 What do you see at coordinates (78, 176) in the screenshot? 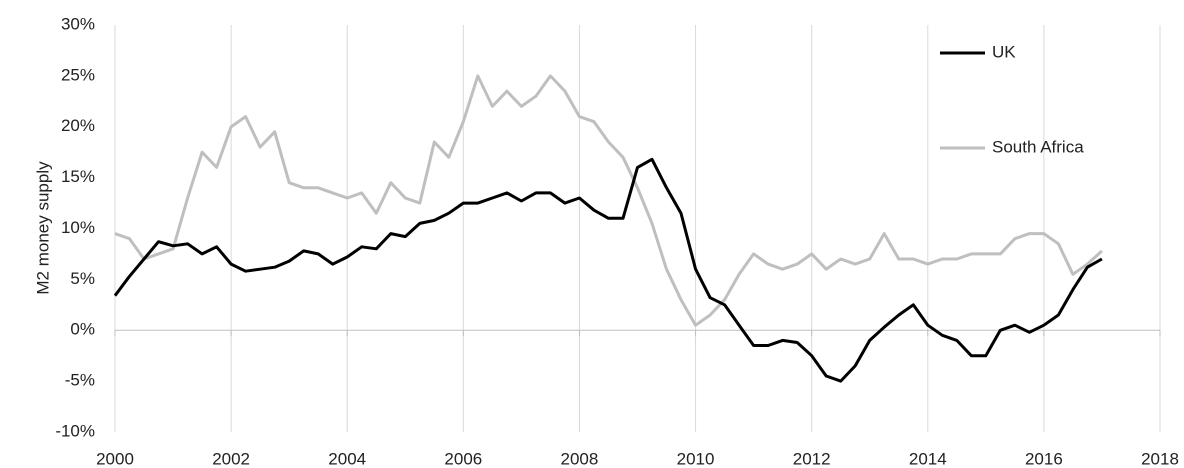
I see `y-tick-label: 15%` at bounding box center [78, 176].